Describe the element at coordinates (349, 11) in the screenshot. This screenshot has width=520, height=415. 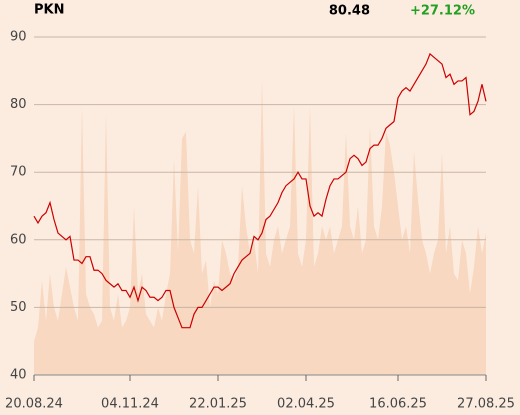
I see `last-price: 80.48` at that location.